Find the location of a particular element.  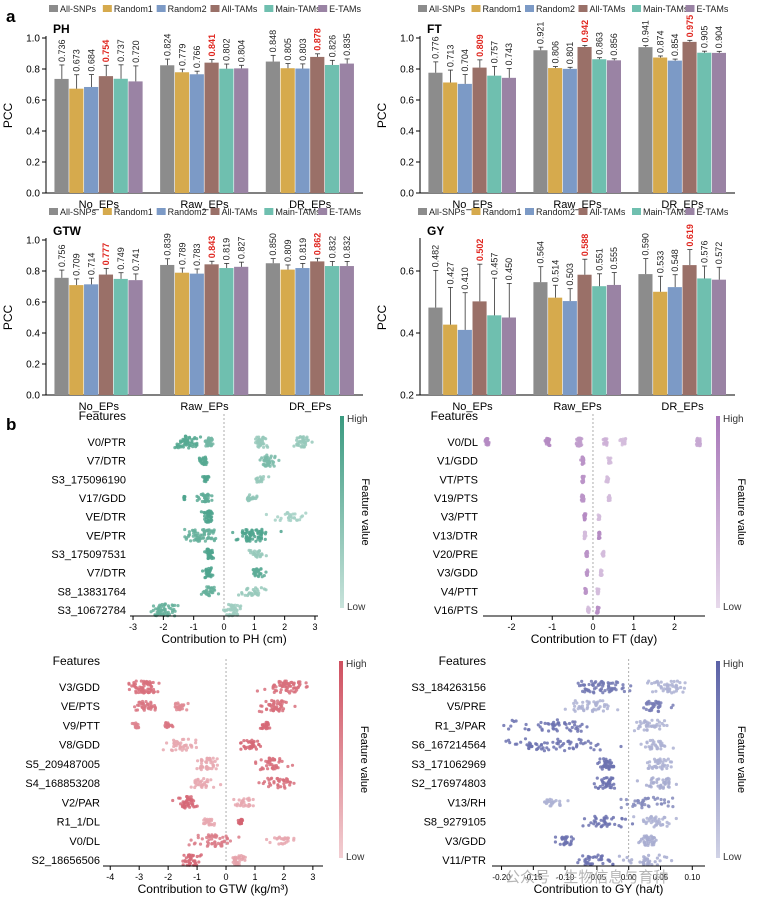

data-label: 0.533 is located at coordinates (660, 262).